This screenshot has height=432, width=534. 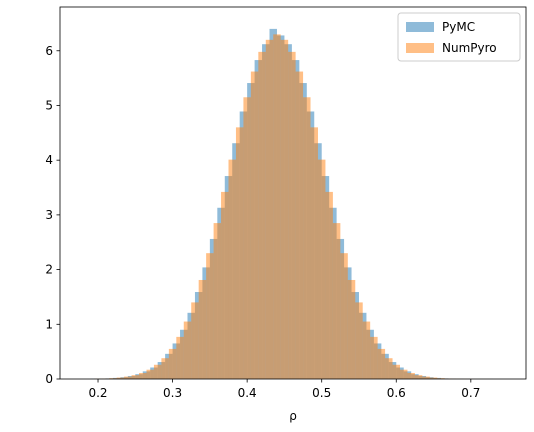 What do you see at coordinates (459, 37) in the screenshot?
I see `legend: PyMC NumPyro` at bounding box center [459, 37].